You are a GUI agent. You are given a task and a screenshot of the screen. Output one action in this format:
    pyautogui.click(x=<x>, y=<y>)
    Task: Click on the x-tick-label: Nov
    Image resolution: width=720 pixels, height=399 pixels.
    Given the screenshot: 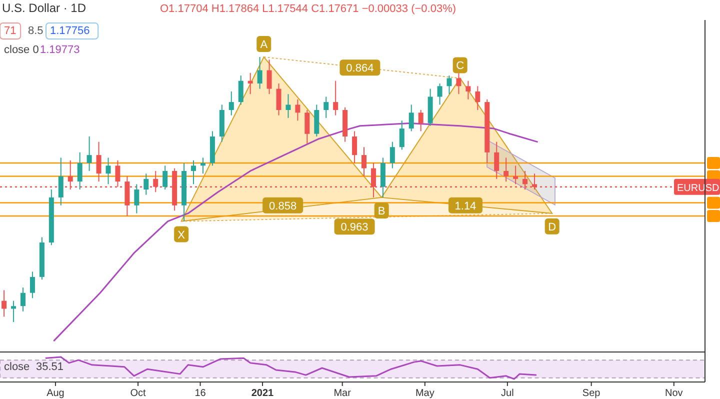 What is the action you would take?
    pyautogui.click(x=673, y=393)
    